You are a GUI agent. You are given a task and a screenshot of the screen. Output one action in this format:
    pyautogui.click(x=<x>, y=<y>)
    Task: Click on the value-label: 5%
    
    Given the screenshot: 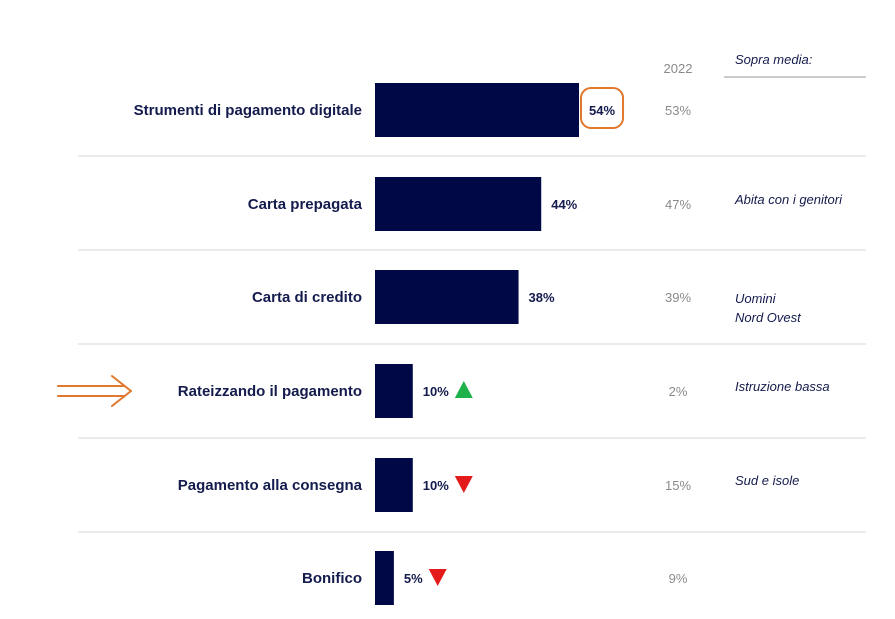 What is the action you would take?
    pyautogui.click(x=413, y=578)
    